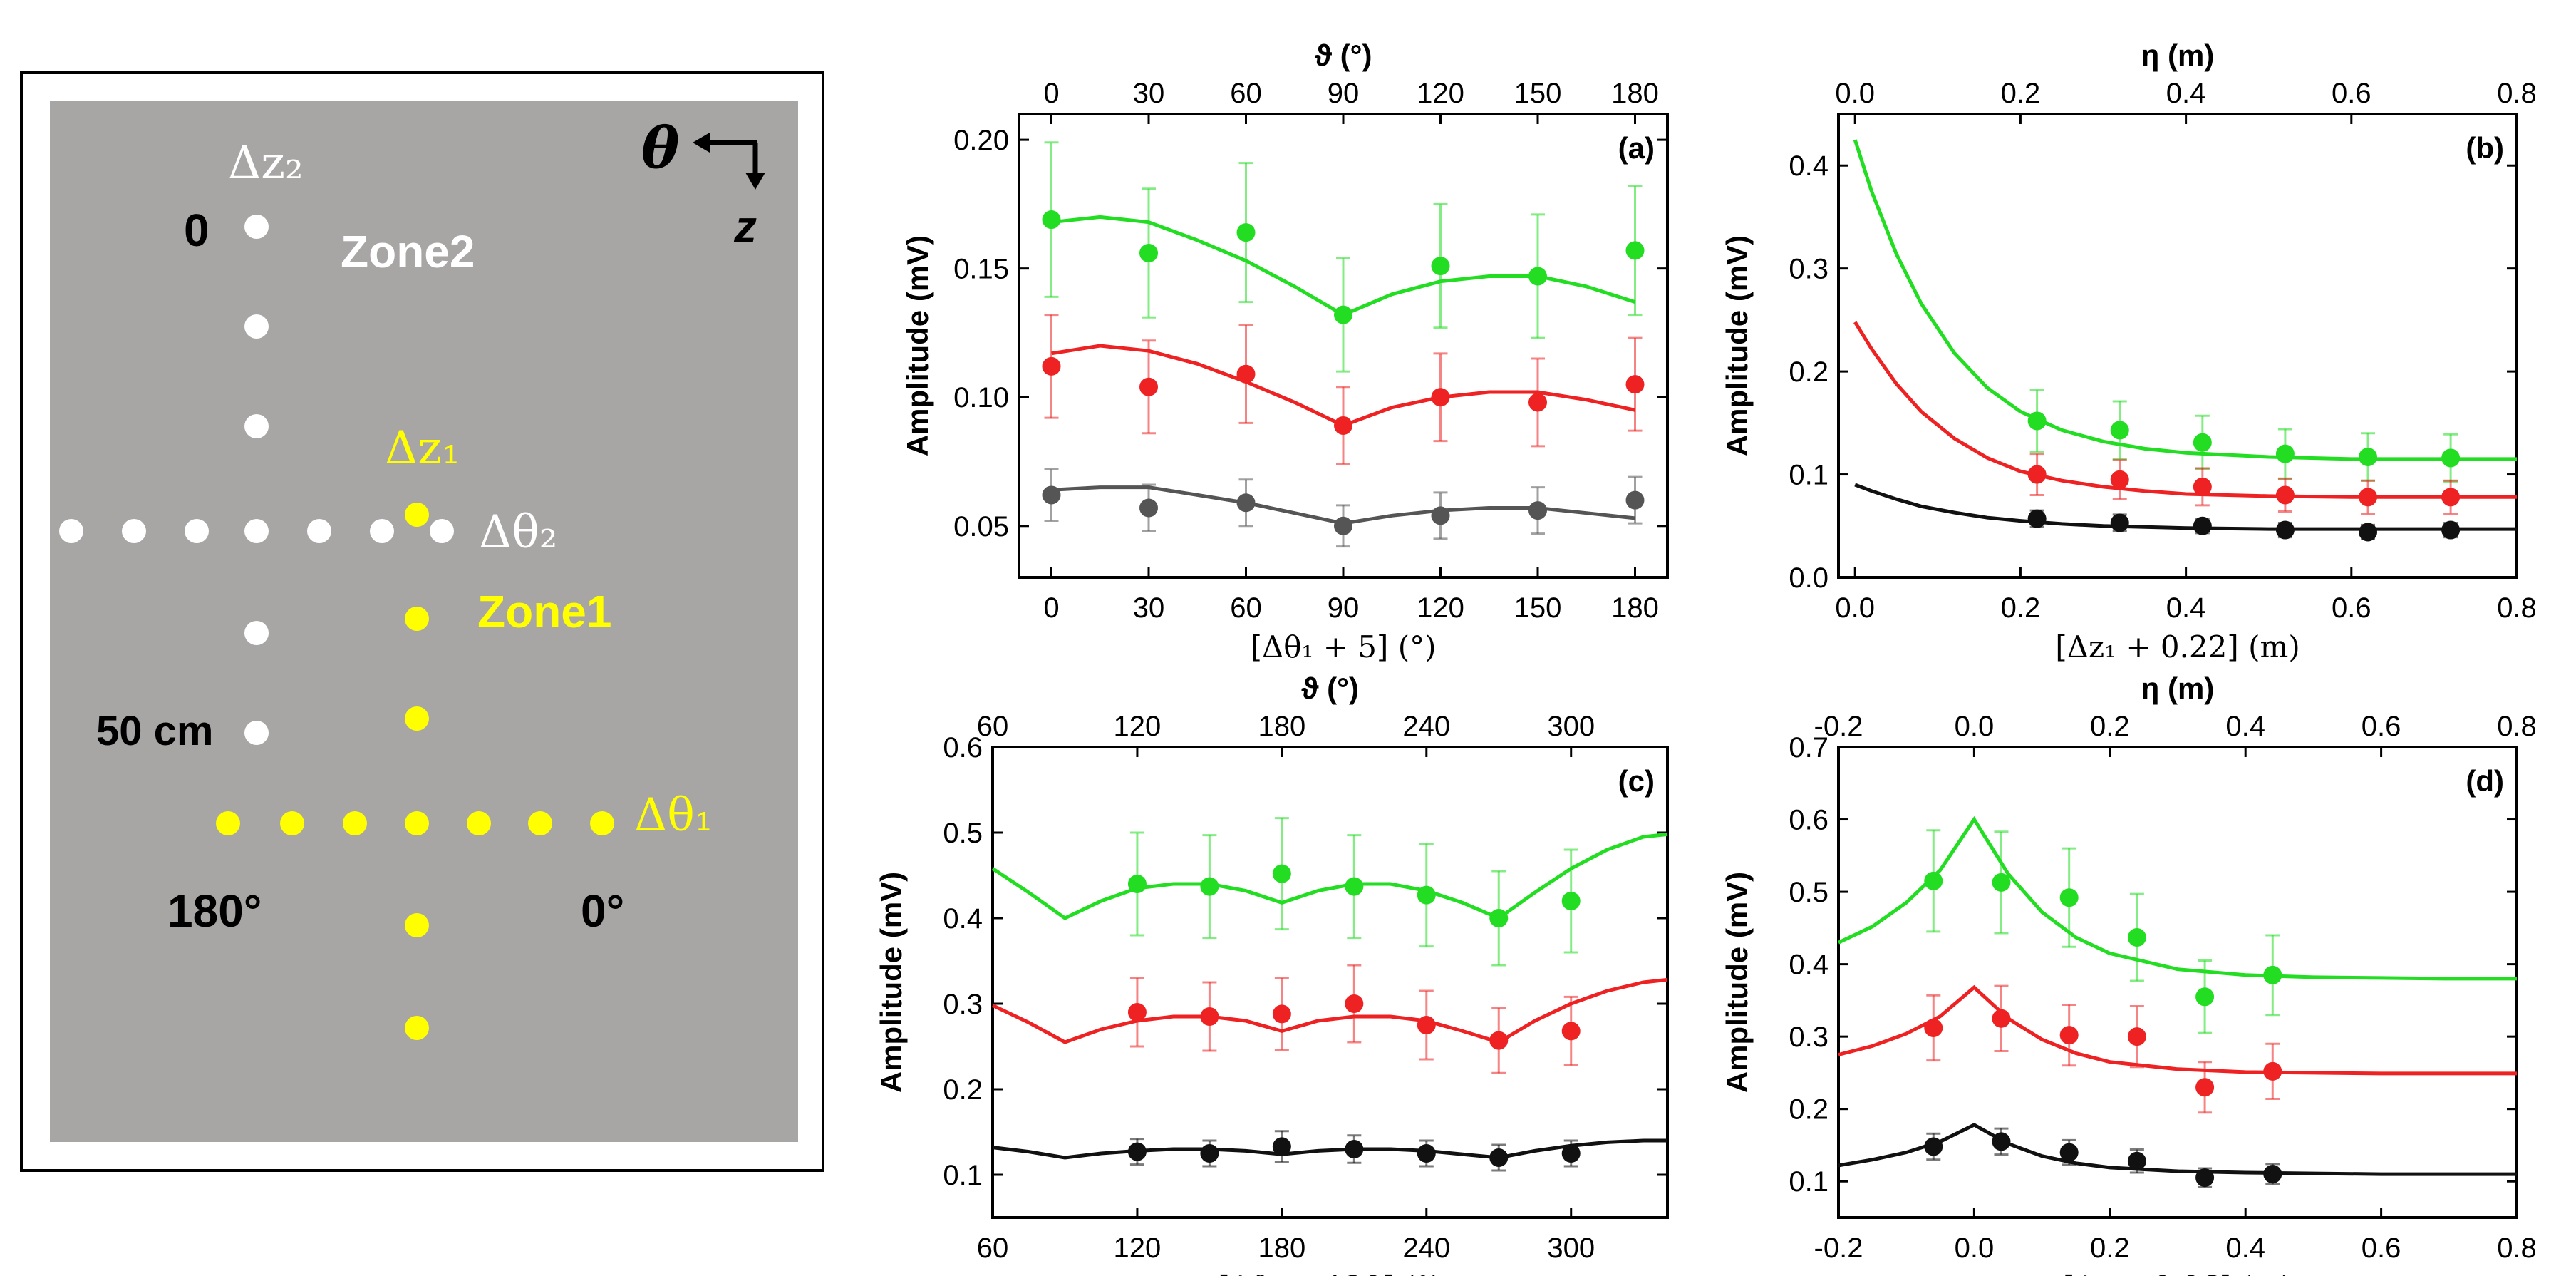 This screenshot has height=1276, width=2576. Describe the element at coordinates (2517, 727) in the screenshot. I see `top-tick-label: 0.8` at that location.